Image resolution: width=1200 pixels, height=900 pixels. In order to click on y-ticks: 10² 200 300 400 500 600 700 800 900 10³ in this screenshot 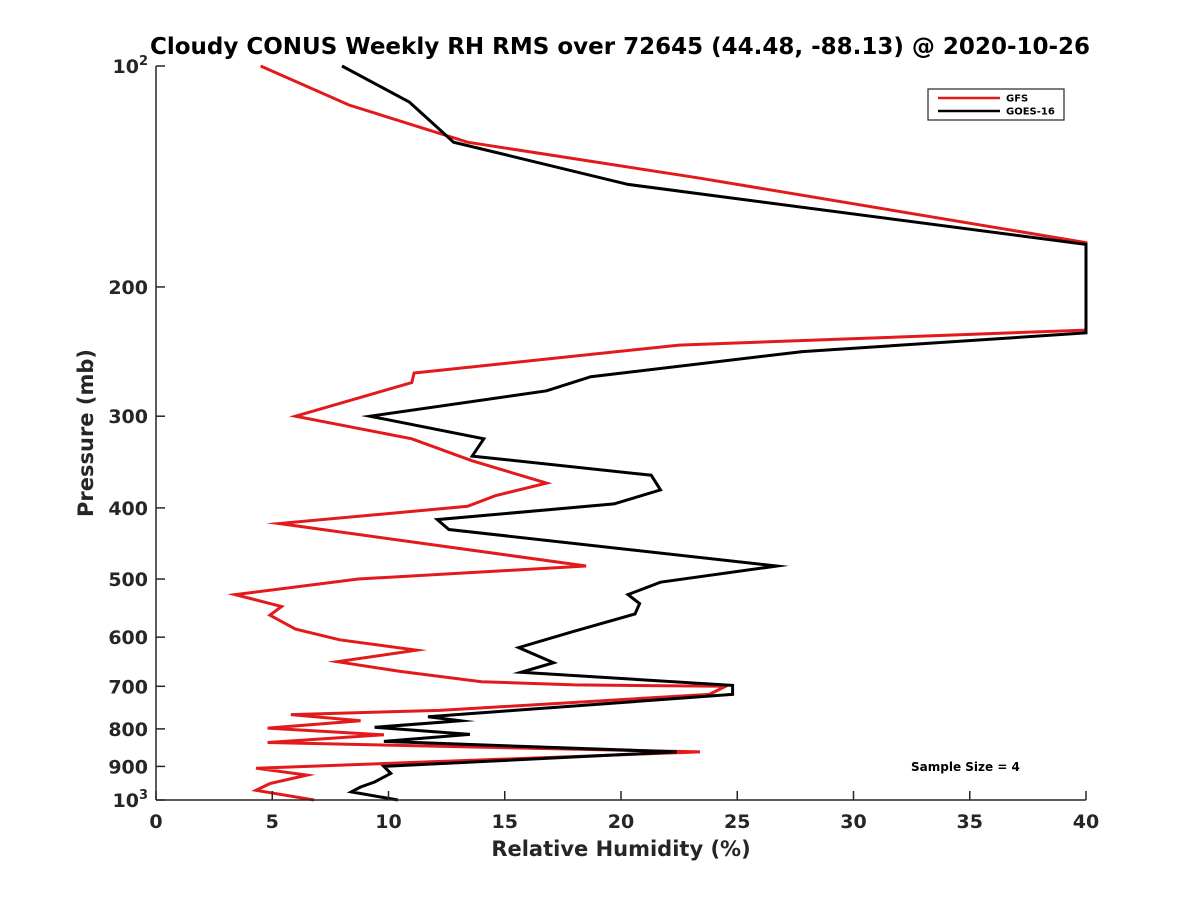, I will do `click(136, 433)`.